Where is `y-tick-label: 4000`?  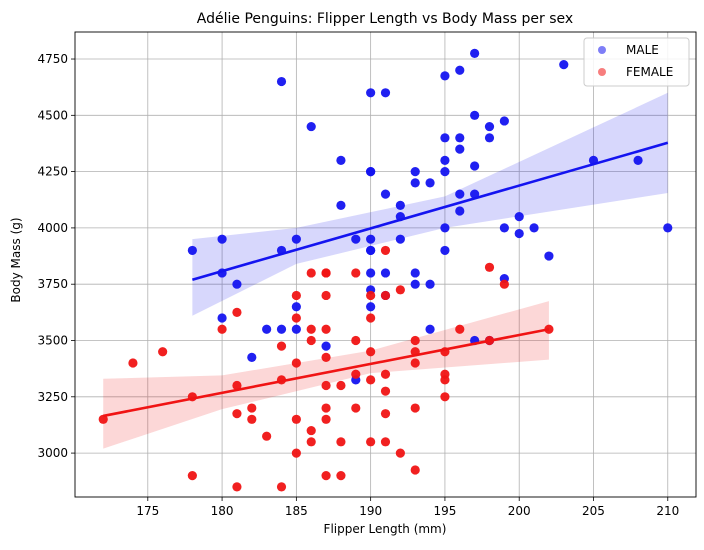 y-tick-label: 4000 is located at coordinates (52, 228).